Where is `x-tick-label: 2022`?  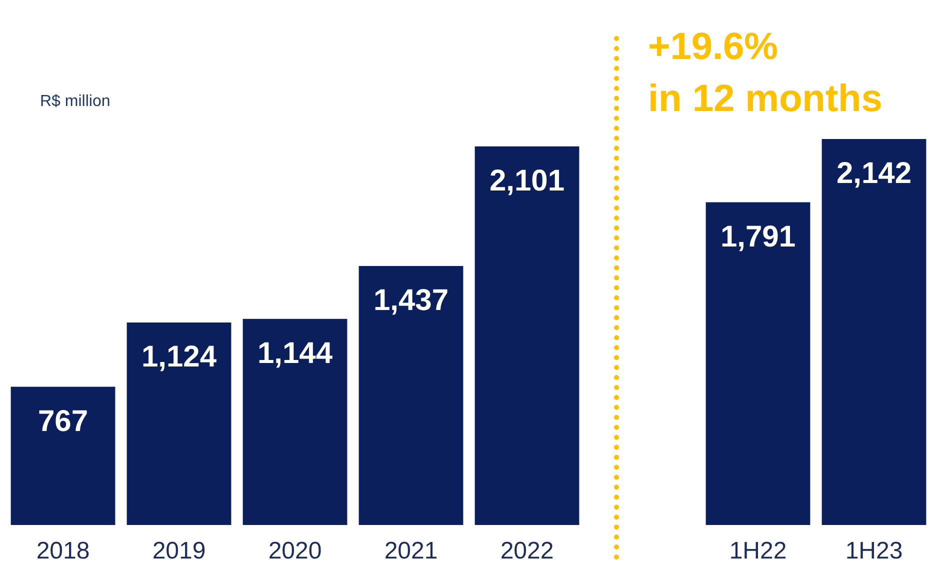 x-tick-label: 2022 is located at coordinates (527, 551).